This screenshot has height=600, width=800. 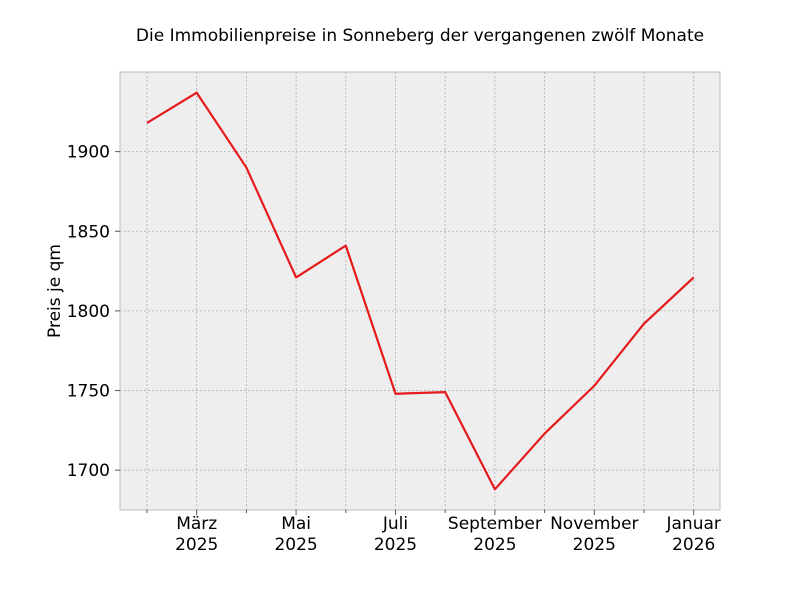 I want to click on y-axis-label: Preis je qm, so click(x=55, y=291).